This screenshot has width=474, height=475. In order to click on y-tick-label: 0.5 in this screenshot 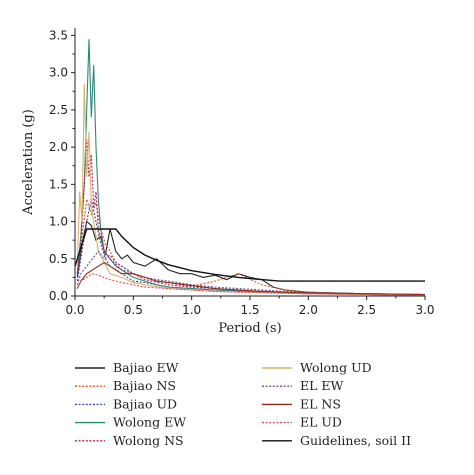, I will do `click(58, 259)`.